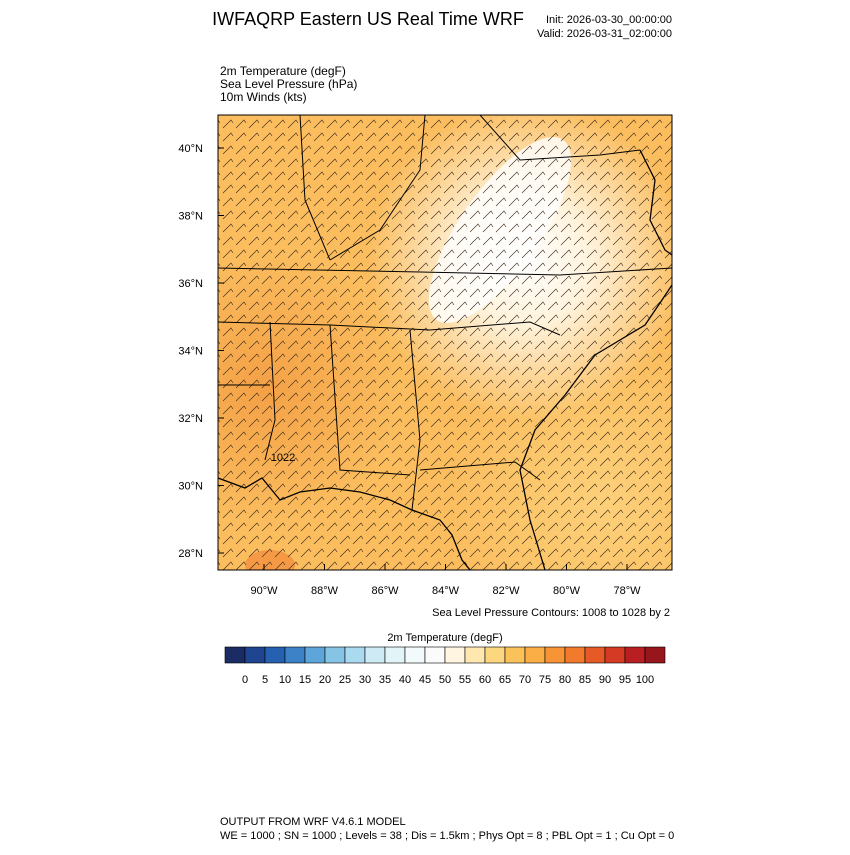 The image size is (850, 855). What do you see at coordinates (365, 680) in the screenshot?
I see `colorbar-label: 30` at bounding box center [365, 680].